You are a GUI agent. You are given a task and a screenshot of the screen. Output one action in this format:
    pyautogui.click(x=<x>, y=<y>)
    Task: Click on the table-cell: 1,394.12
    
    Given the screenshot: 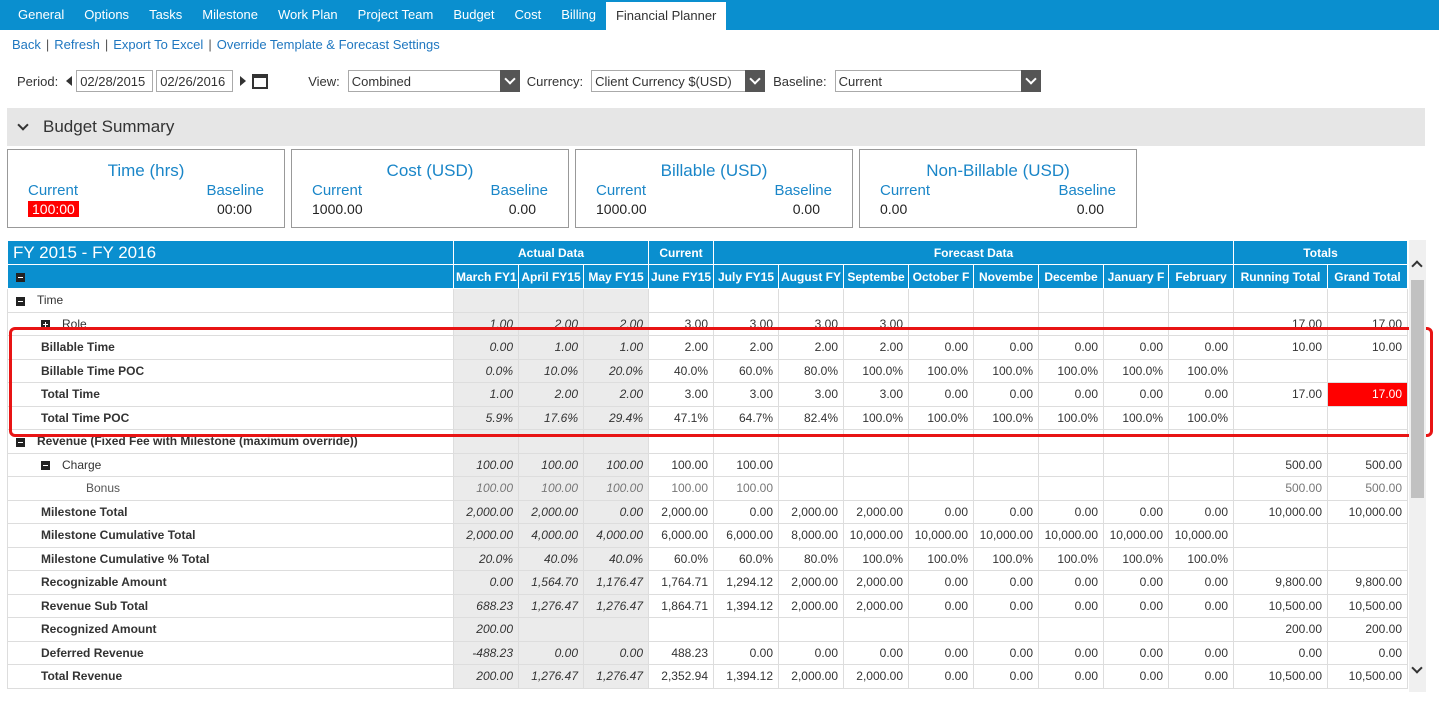 What is the action you would take?
    pyautogui.click(x=746, y=605)
    